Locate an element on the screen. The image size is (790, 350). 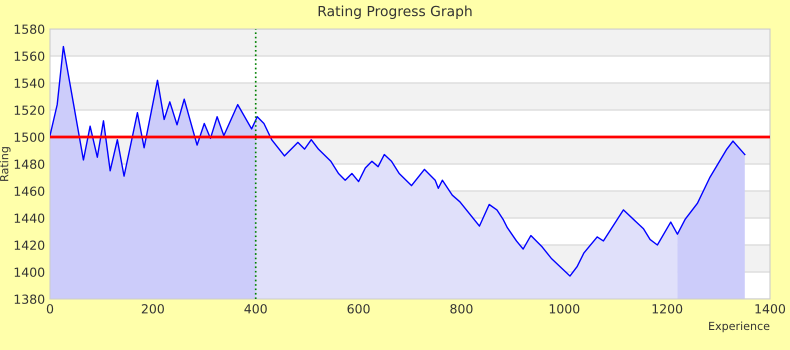
y-tick-label: 1460 is located at coordinates (29, 191).